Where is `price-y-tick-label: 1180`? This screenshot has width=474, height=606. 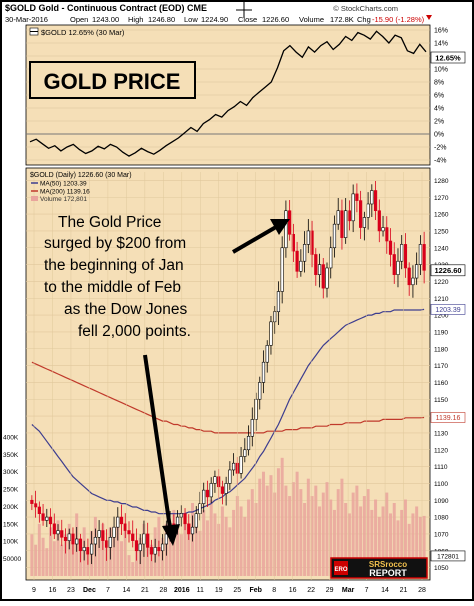
price-y-tick-label: 1180 is located at coordinates (441, 349).